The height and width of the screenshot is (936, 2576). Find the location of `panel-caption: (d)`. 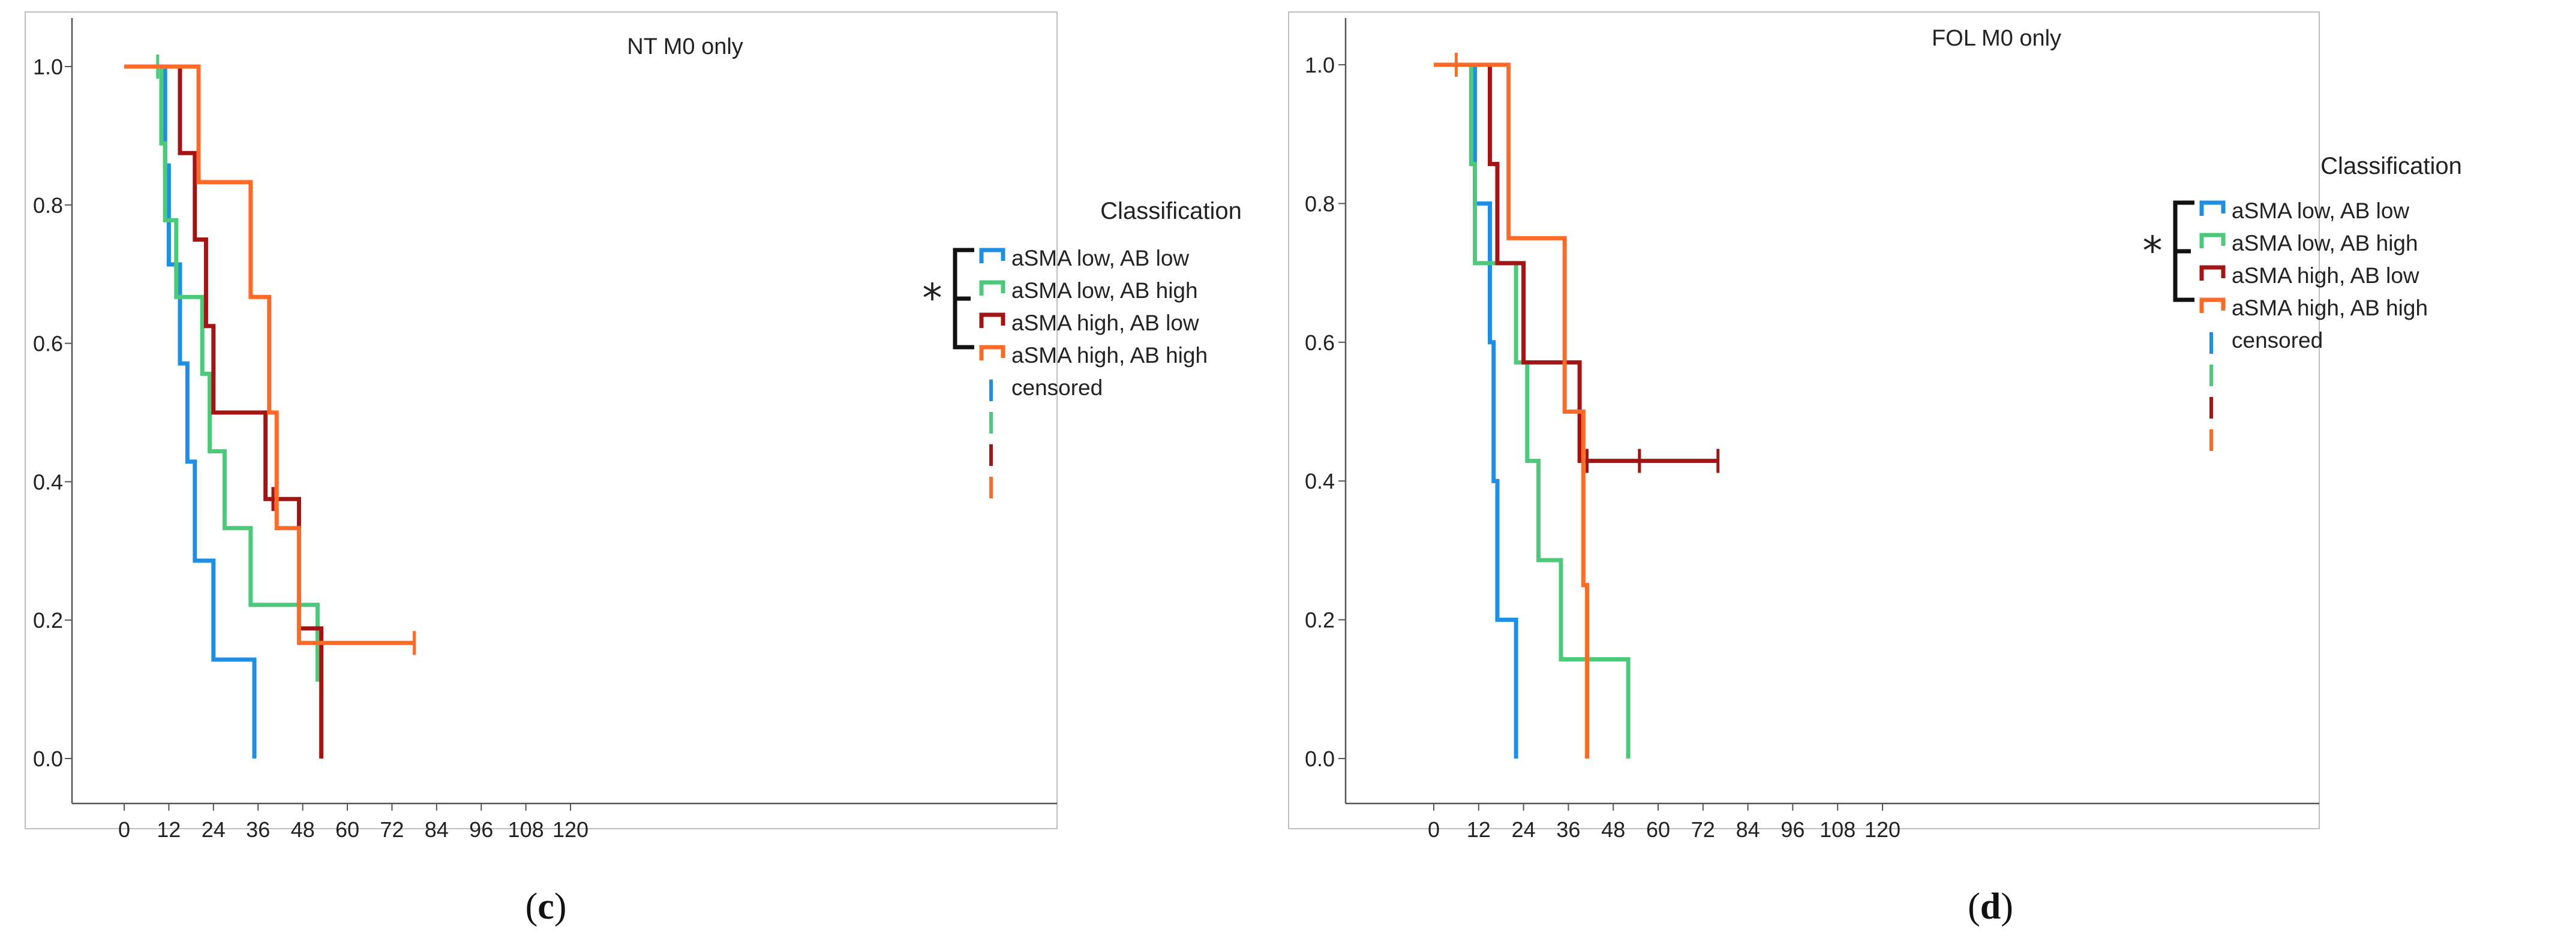

panel-caption: (d) is located at coordinates (1991, 907).